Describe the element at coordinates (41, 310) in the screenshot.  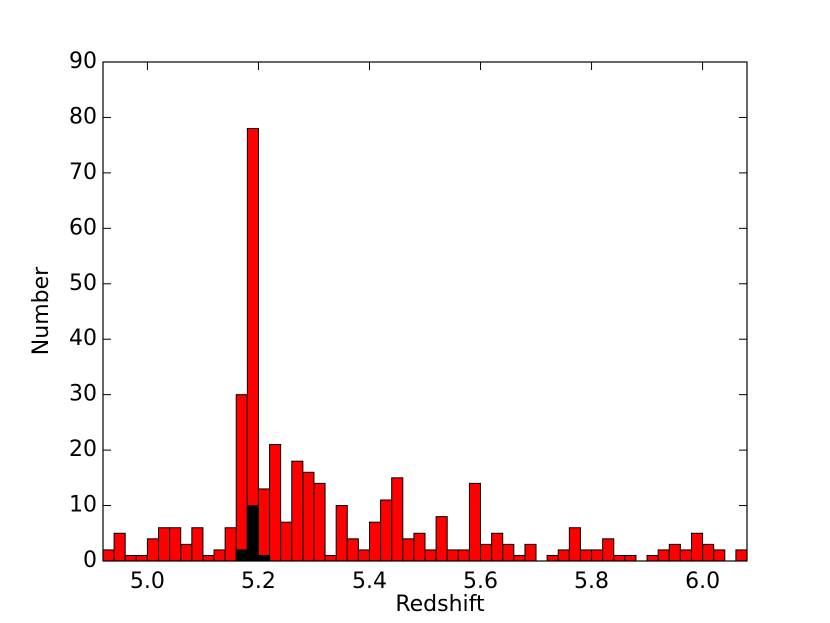
I see `y-axis-label: Number` at that location.